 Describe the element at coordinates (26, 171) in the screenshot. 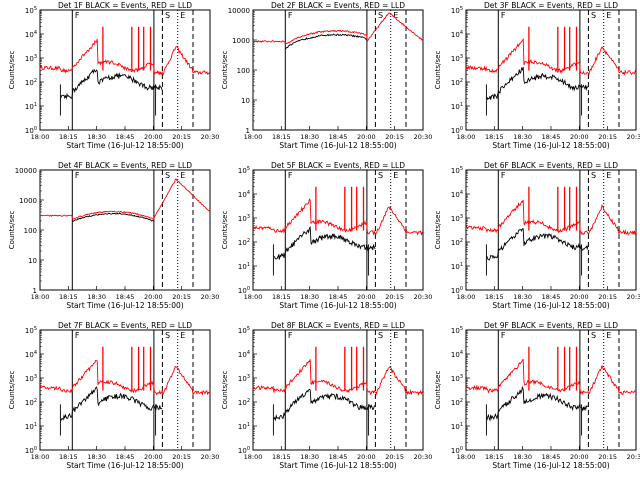

I see `y-tick-label: 10000` at that location.